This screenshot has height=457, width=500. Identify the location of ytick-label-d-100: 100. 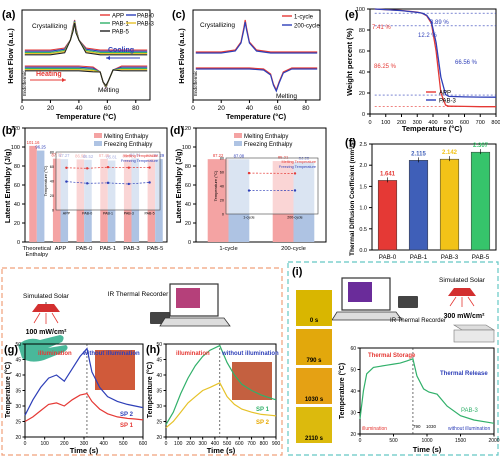
(186, 148).